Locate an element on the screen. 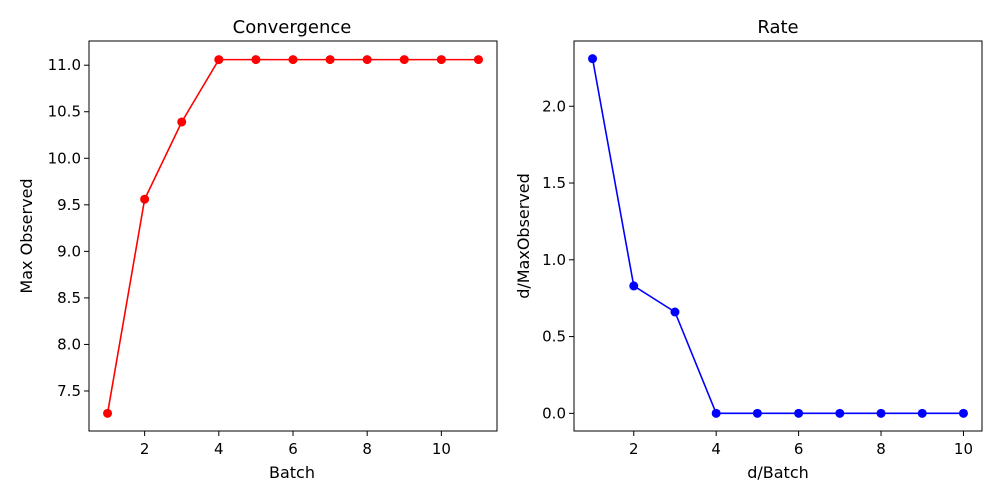 The width and height of the screenshot is (1000, 500). convergence-x-tick-label: 8 is located at coordinates (367, 449).